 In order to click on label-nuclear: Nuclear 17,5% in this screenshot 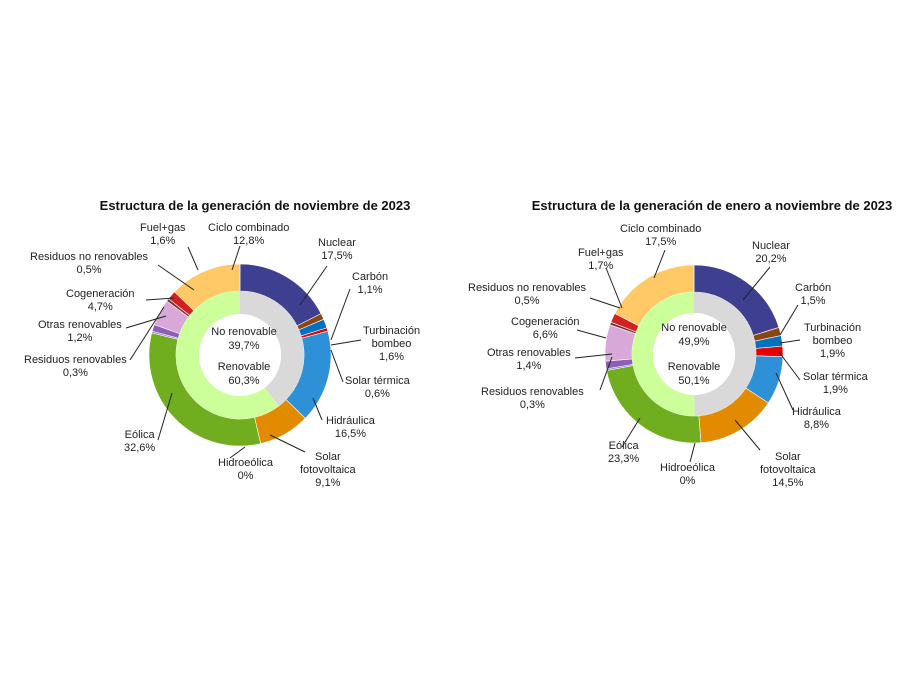, I will do `click(337, 249)`.